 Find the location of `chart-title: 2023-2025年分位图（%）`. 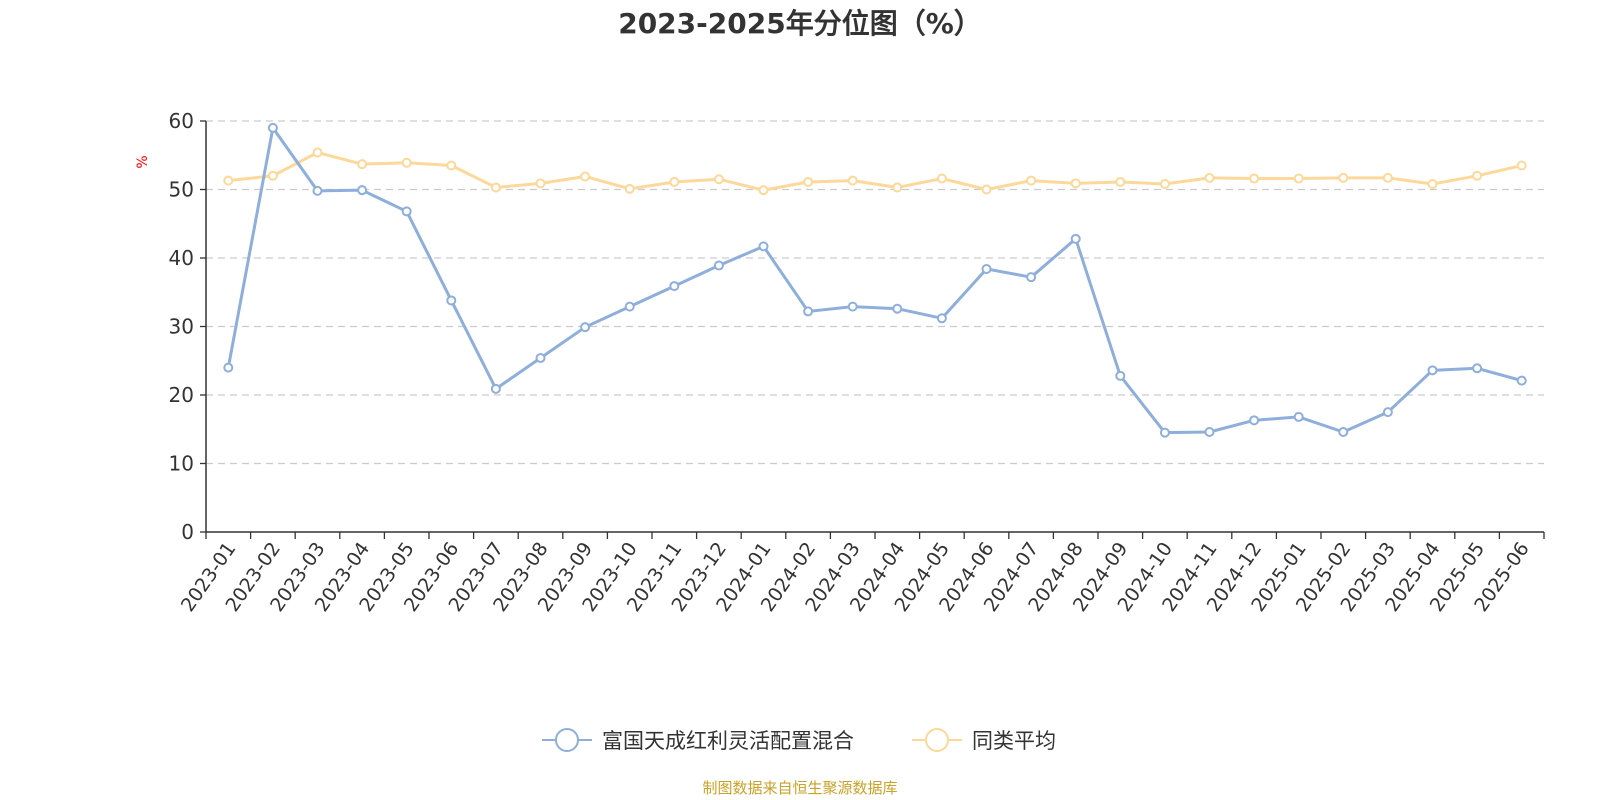

chart-title: 2023-2025年分位图（%） is located at coordinates (800, 23).